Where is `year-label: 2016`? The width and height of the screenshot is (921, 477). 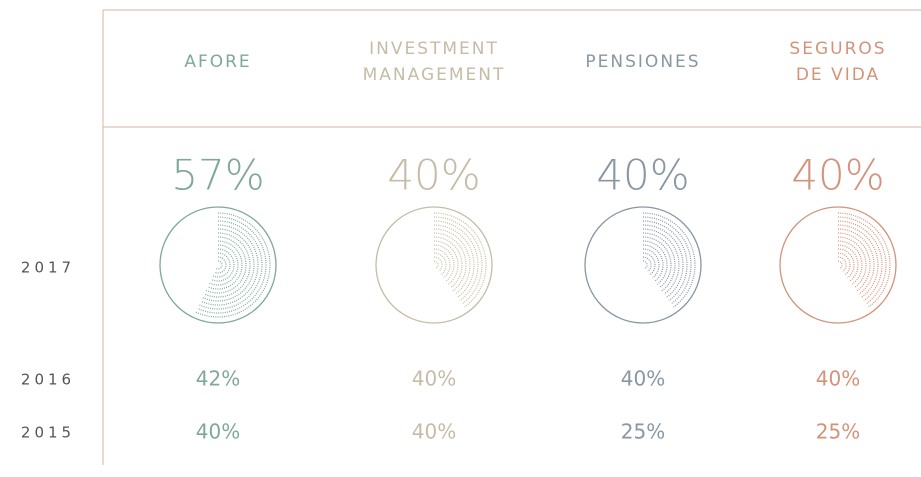
year-label: 2016 is located at coordinates (48, 380).